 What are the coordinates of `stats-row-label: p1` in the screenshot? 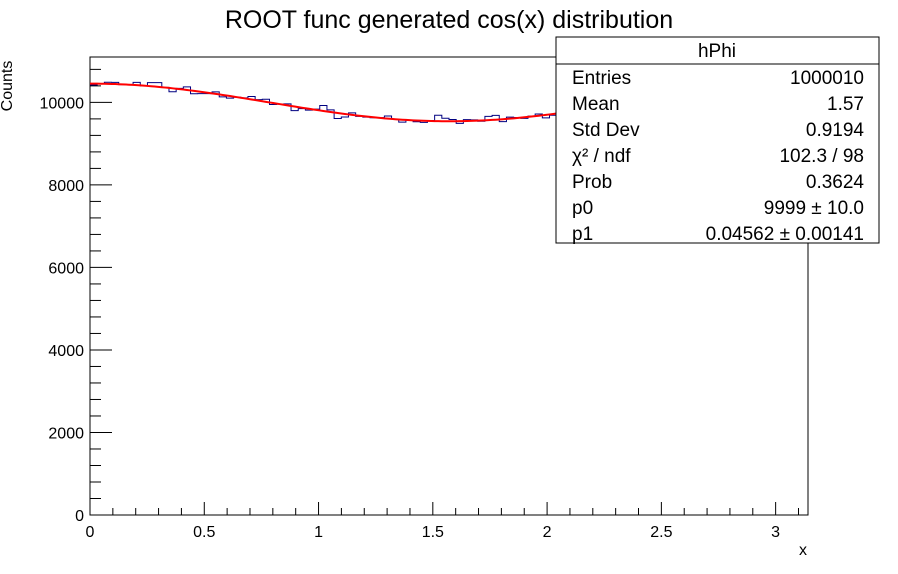 It's located at (582, 234).